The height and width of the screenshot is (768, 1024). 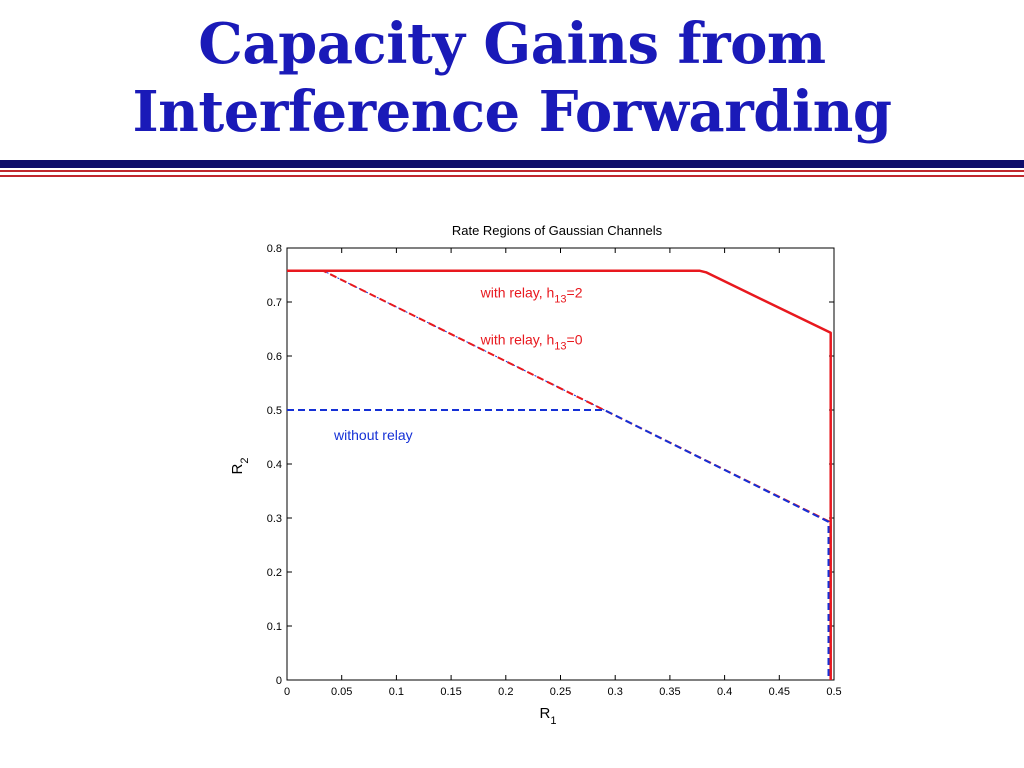 What do you see at coordinates (274, 465) in the screenshot?
I see `y-tick-label: 0.4` at bounding box center [274, 465].